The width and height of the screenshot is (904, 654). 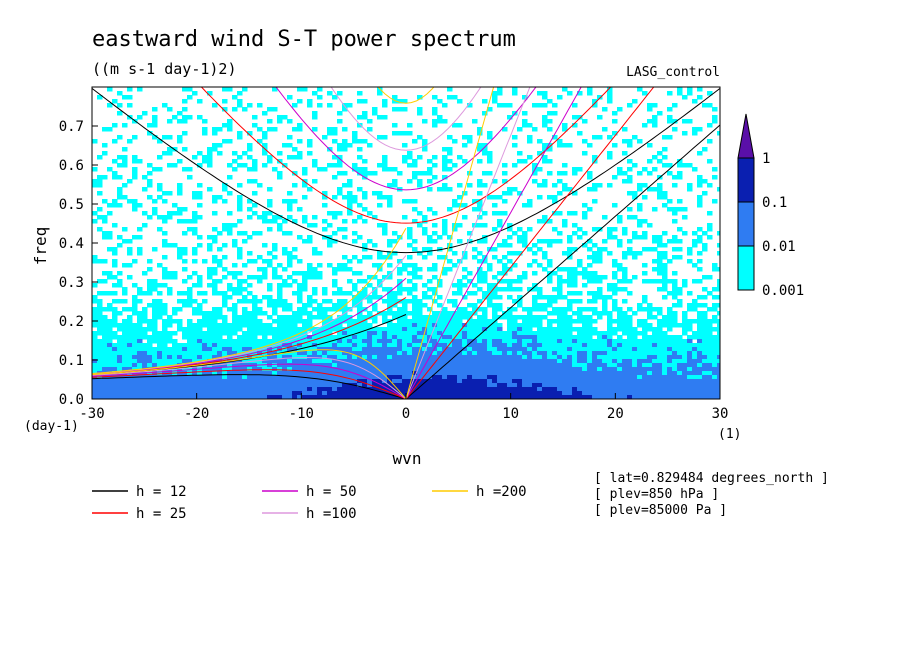 What do you see at coordinates (71, 244) in the screenshot?
I see `y-tick-label: 0.4` at bounding box center [71, 244].